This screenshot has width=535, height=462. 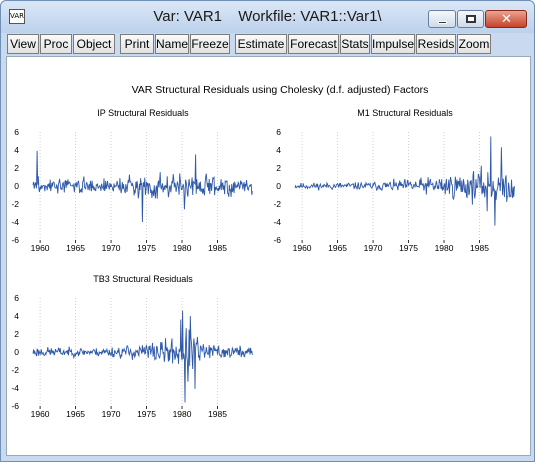 What do you see at coordinates (310, 16) in the screenshot?
I see `title-workfile-name: Workfile: VAR1::Var1\` at bounding box center [310, 16].